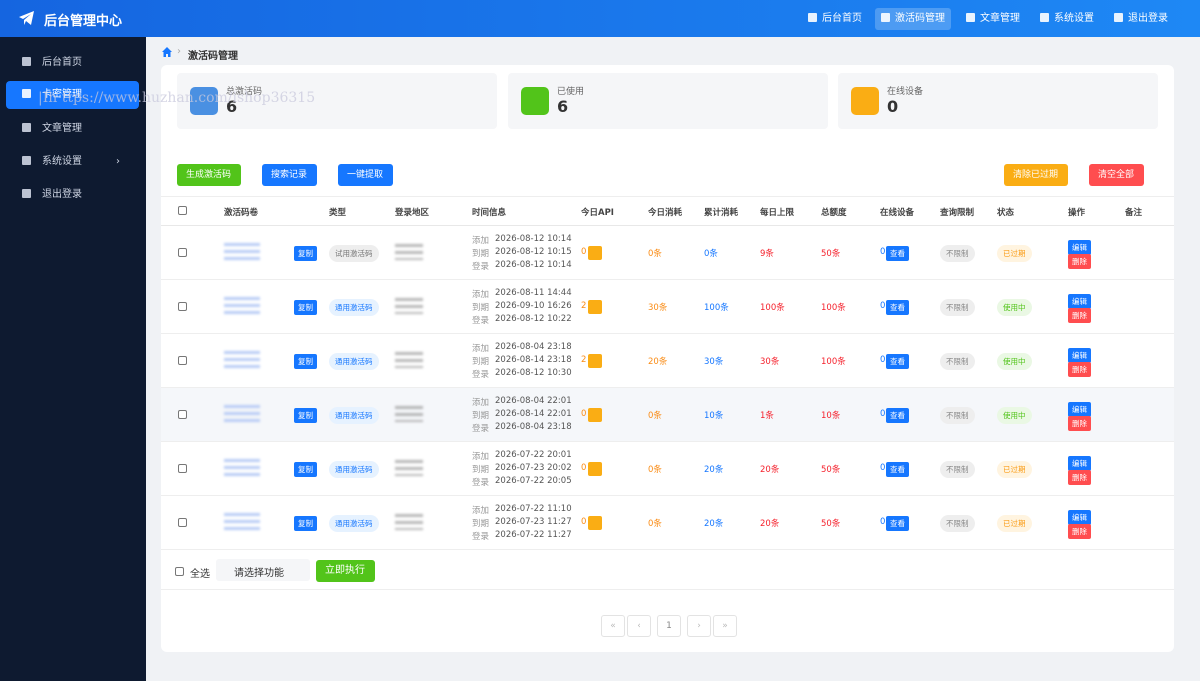 The width and height of the screenshot is (1200, 681). Describe the element at coordinates (831, 254) in the screenshot. I see `stat-cell: 50条` at that location.